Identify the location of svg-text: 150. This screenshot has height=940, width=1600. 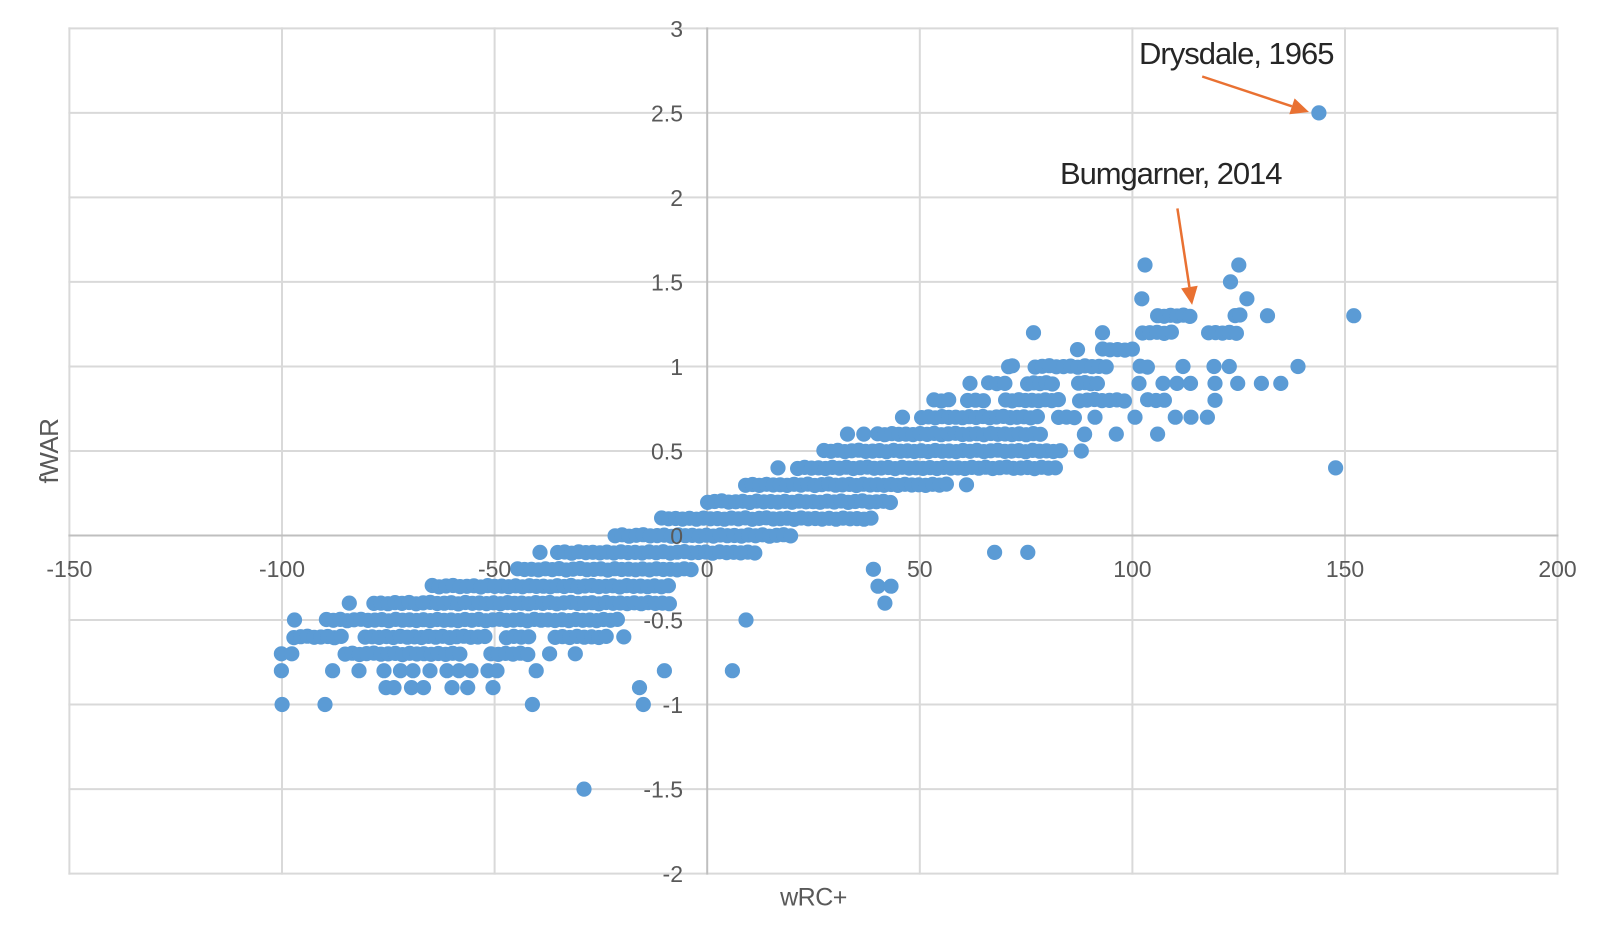
(1345, 569).